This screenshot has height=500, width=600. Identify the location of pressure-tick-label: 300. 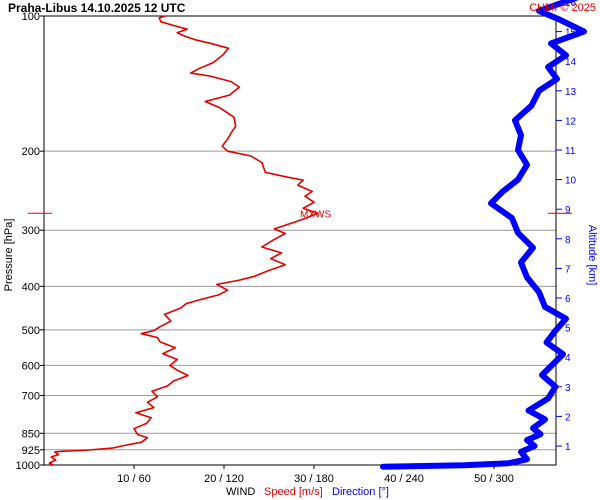
(31, 231).